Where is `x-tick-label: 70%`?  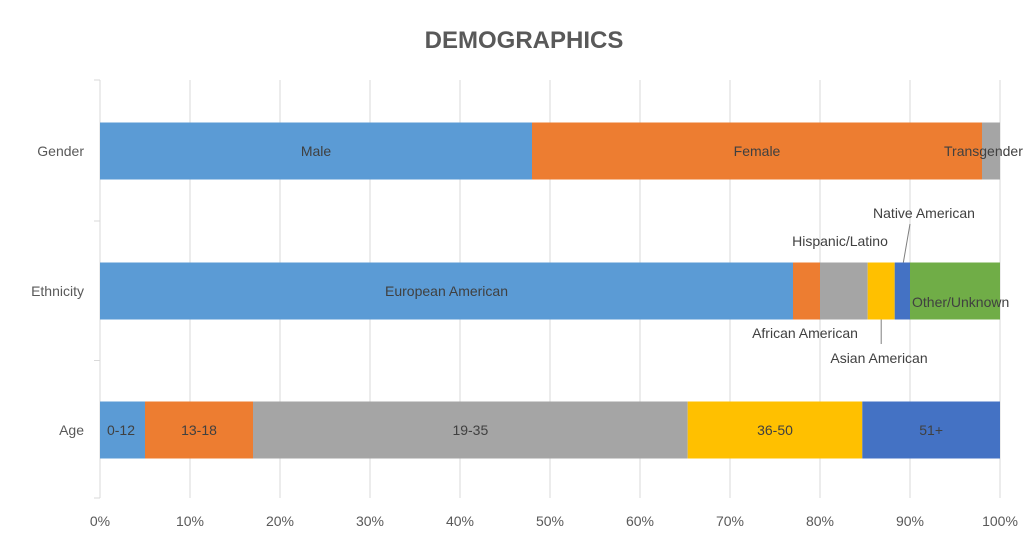
x-tick-label: 70% is located at coordinates (730, 521).